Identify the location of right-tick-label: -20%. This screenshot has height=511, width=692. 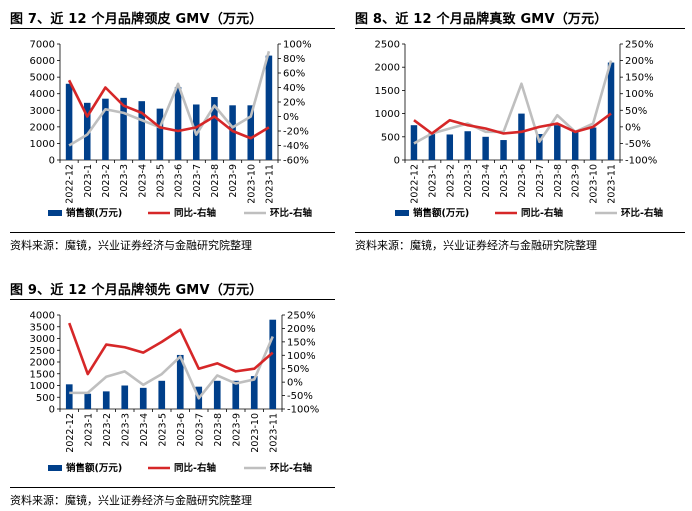
(296, 132).